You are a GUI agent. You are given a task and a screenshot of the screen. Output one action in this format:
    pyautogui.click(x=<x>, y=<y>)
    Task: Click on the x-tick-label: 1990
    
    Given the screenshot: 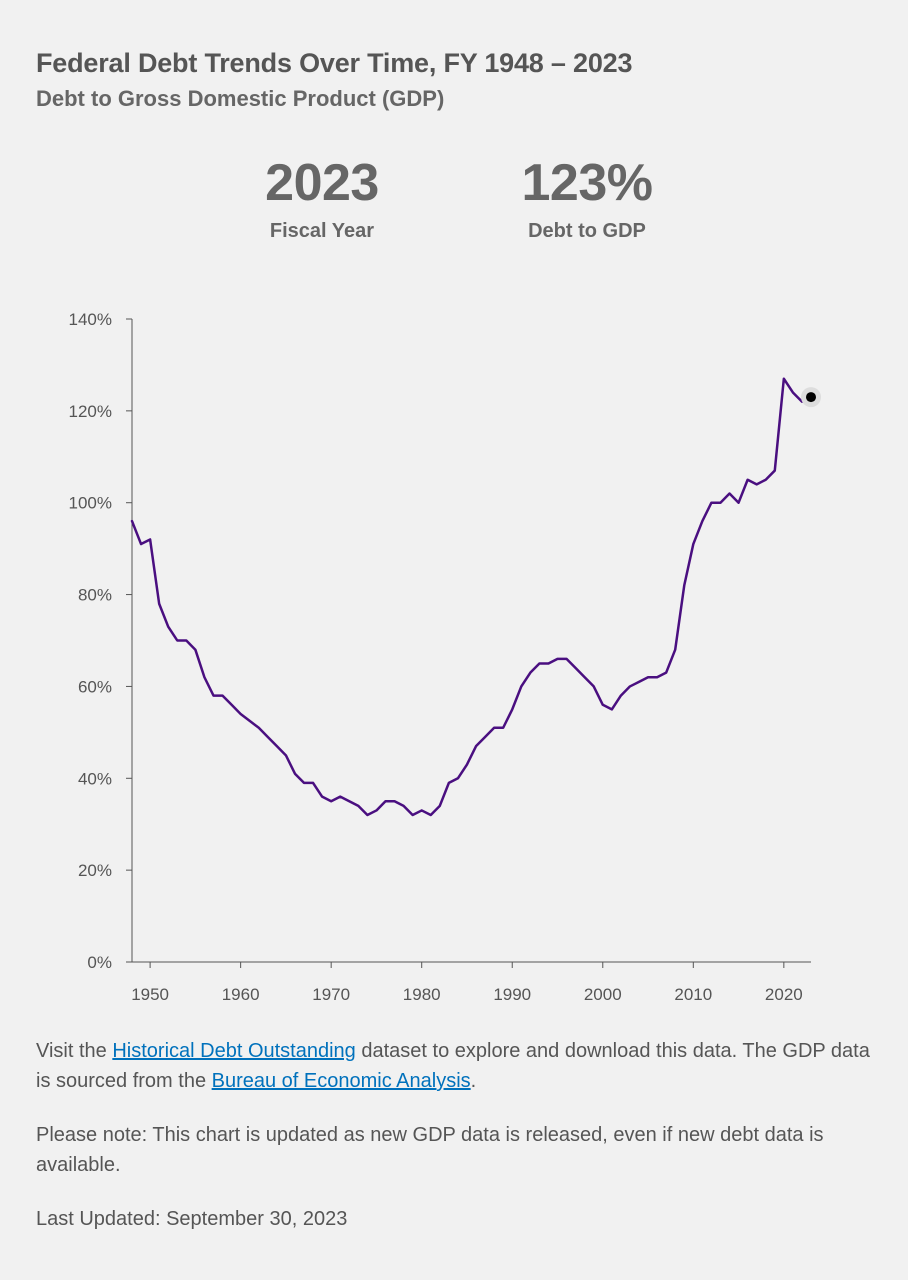 What is the action you would take?
    pyautogui.click(x=512, y=994)
    